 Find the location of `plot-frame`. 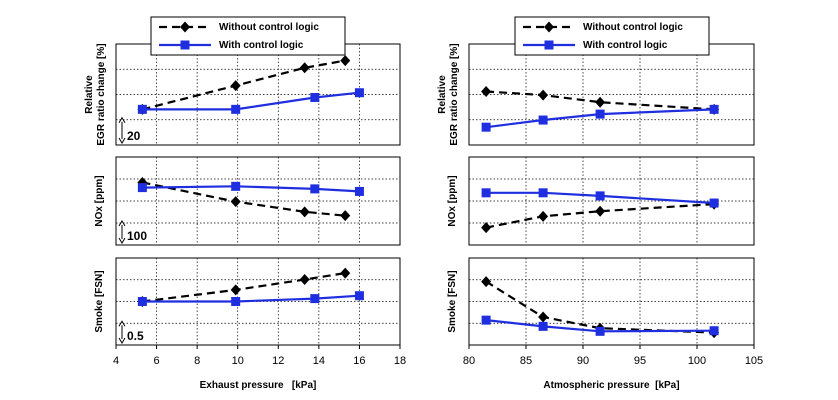

plot-frame is located at coordinates (611, 201).